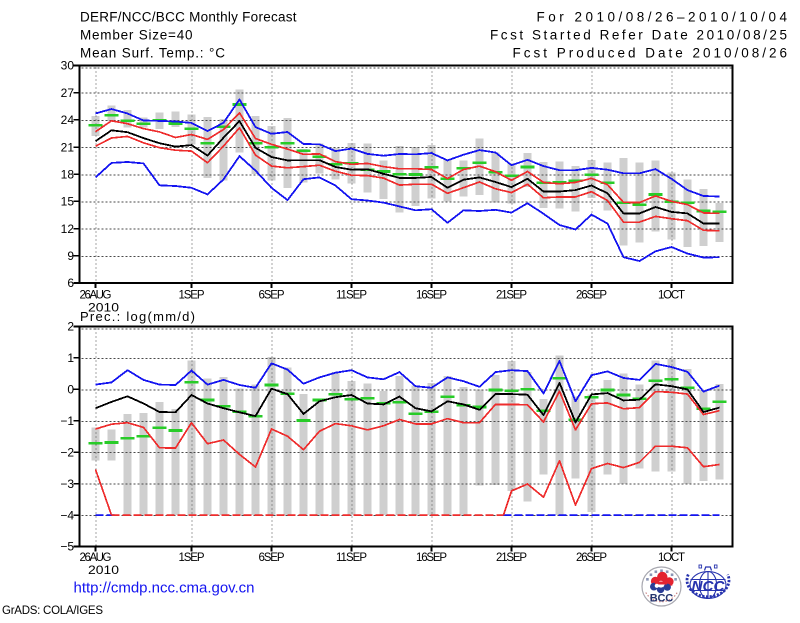  I want to click on svg-text: 0, so click(70, 390).